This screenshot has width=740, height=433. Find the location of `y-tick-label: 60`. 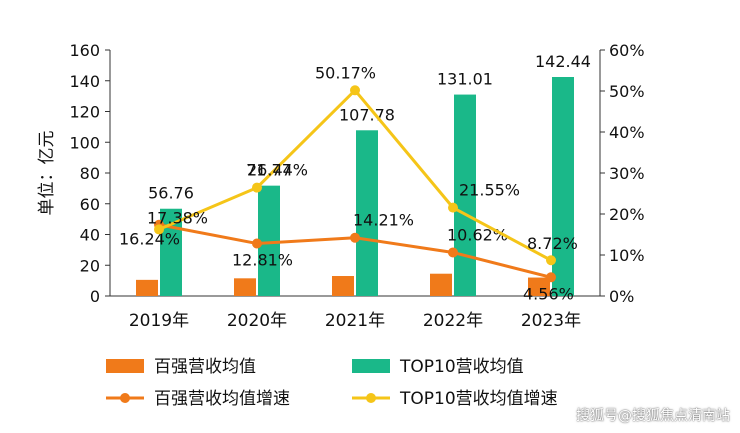

y-tick-label: 60 is located at coordinates (90, 204).